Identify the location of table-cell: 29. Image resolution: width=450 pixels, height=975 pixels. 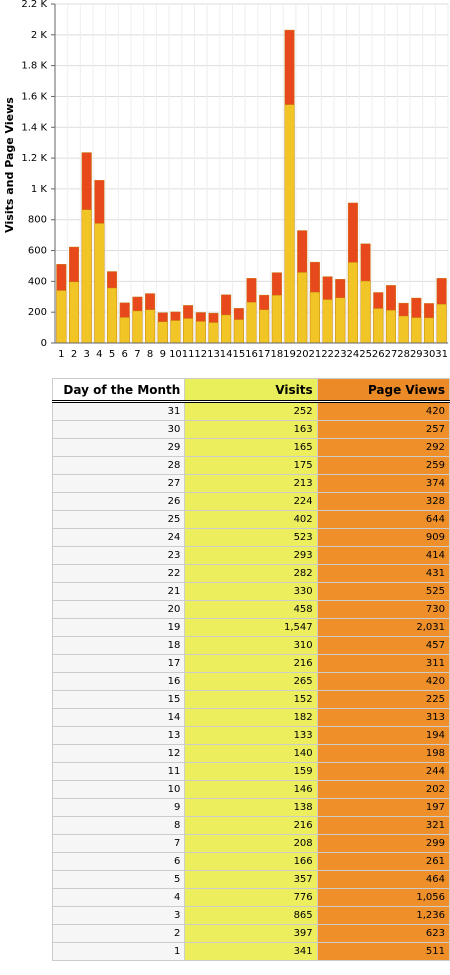
(118, 447).